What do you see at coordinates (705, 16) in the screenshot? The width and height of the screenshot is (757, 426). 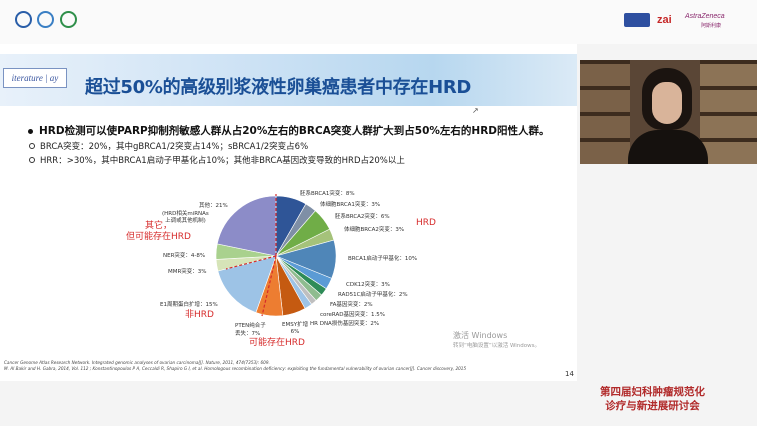 I see `sponsor-astrazeneca: AstraZeneca` at bounding box center [705, 16].